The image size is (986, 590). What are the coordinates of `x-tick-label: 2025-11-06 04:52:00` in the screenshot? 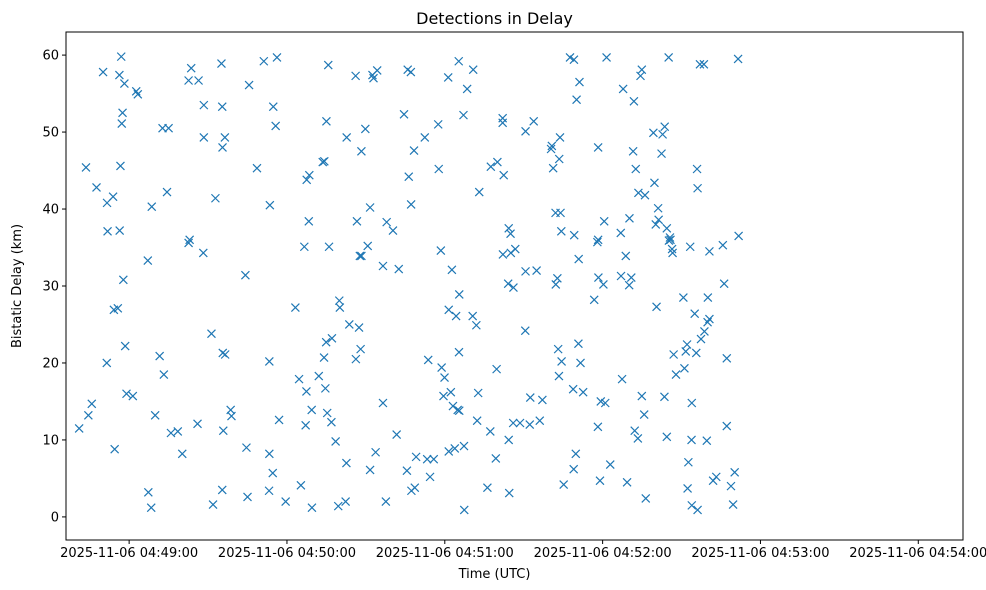 It's located at (603, 553).